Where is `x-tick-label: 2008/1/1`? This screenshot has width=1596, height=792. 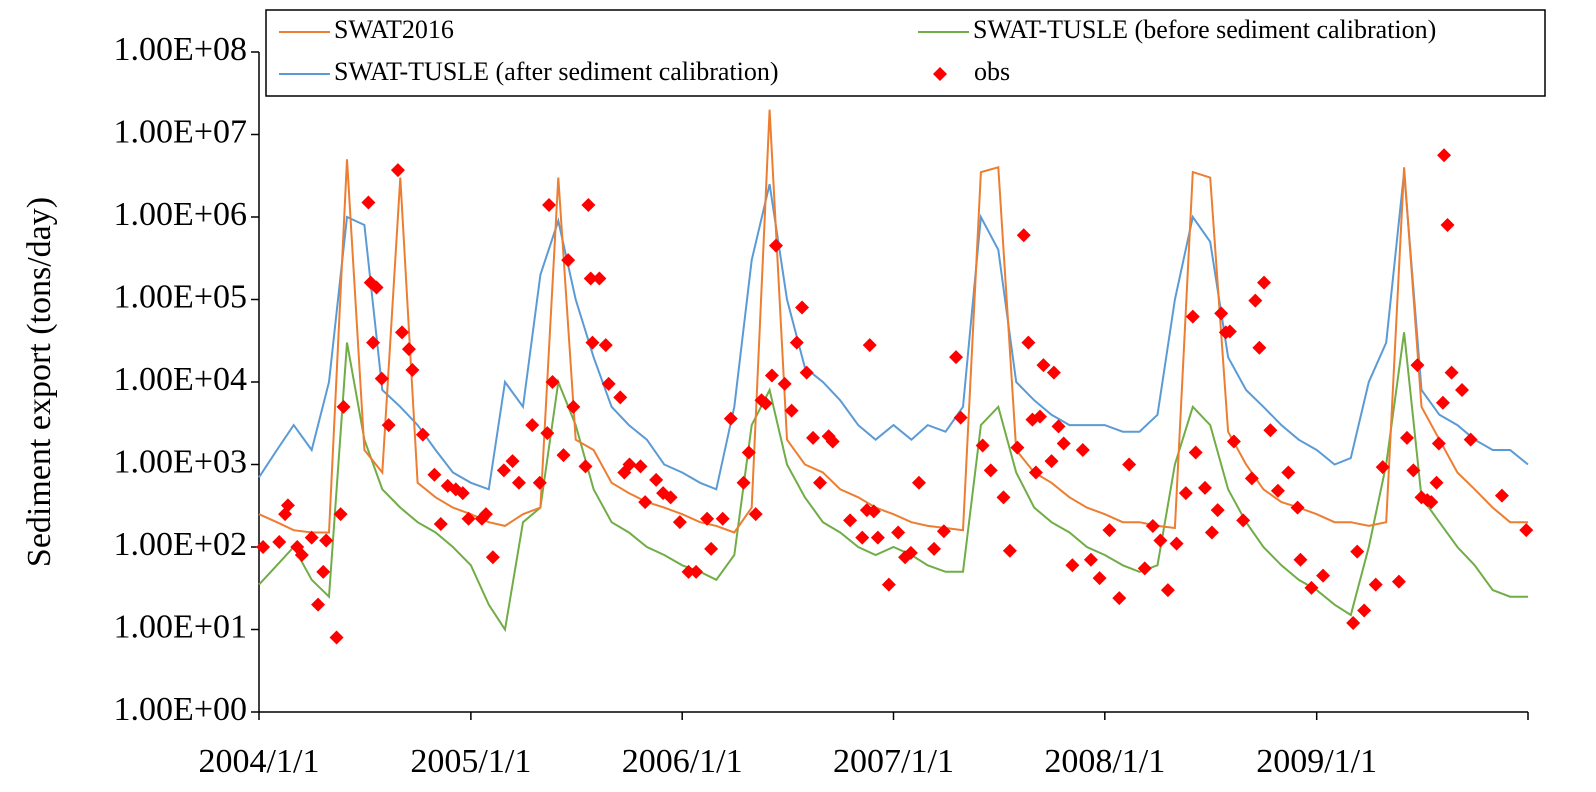
x-tick-label: 2008/1/1 is located at coordinates (1104, 761).